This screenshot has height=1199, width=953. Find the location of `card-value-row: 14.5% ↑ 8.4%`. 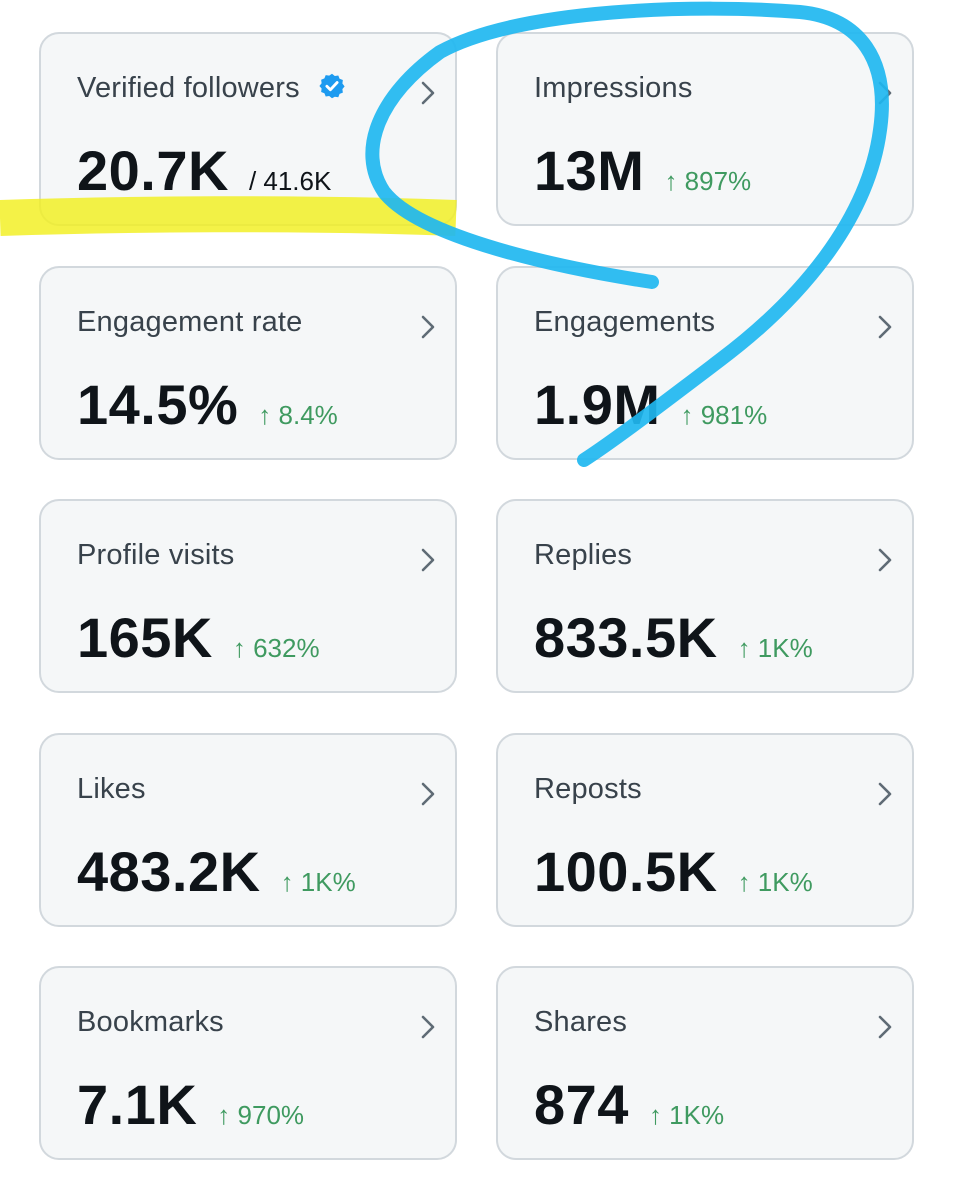

card-value-row: 14.5% ↑ 8.4% is located at coordinates (207, 404).